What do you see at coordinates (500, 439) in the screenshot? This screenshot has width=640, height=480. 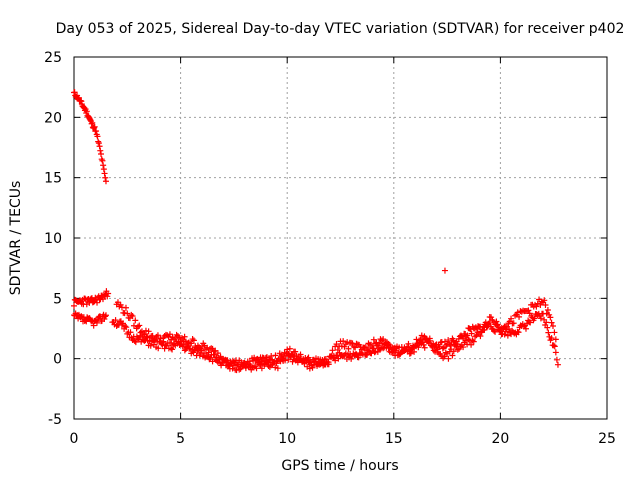 I see `x-tick-label: 20` at bounding box center [500, 439].